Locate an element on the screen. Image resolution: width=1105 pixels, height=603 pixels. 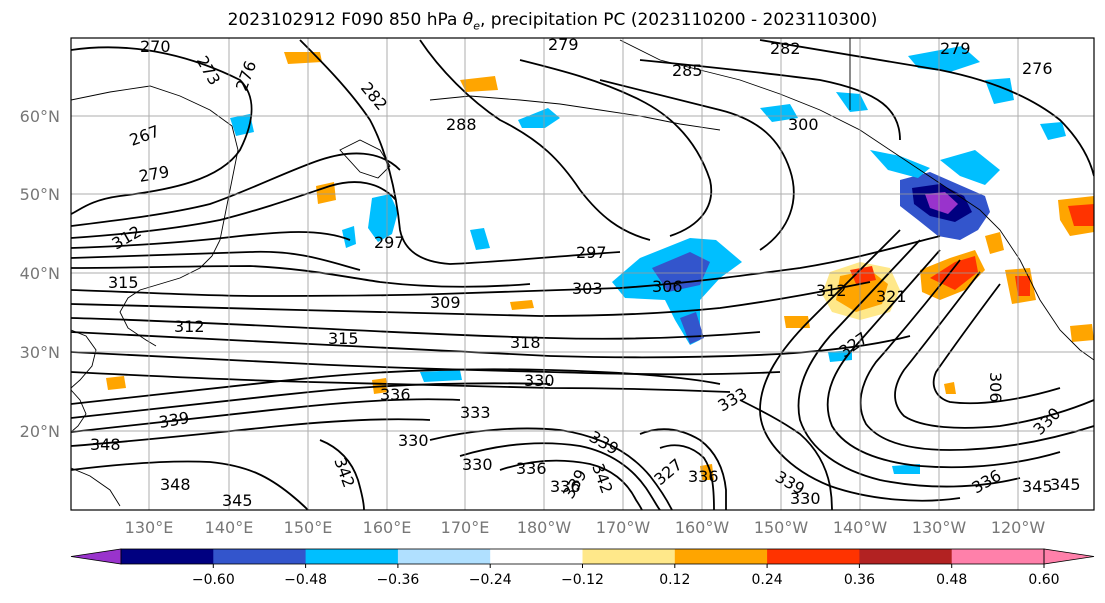
contour-label: 276 is located at coordinates (1037, 68).